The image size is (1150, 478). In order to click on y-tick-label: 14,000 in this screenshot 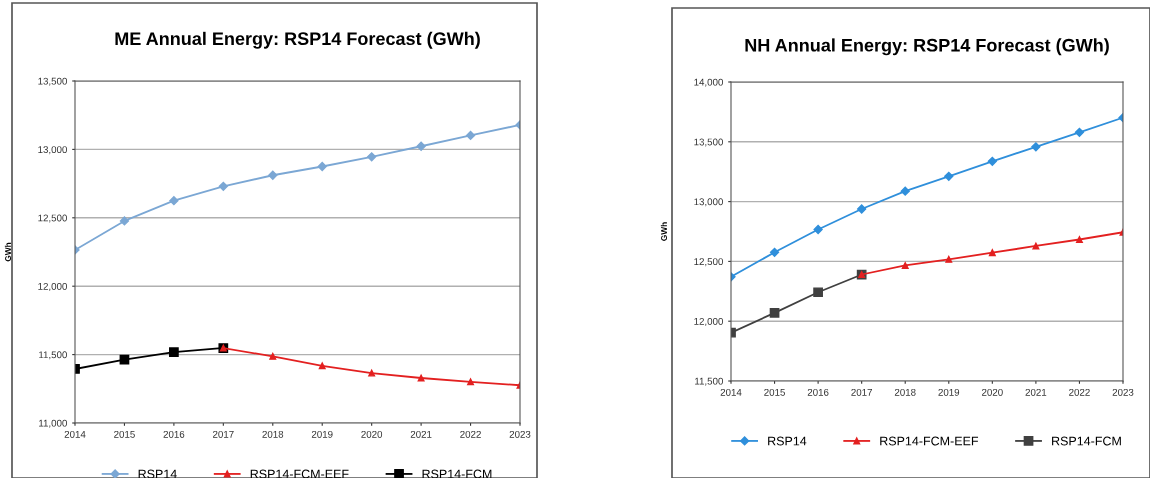, I will do `click(708, 82)`.